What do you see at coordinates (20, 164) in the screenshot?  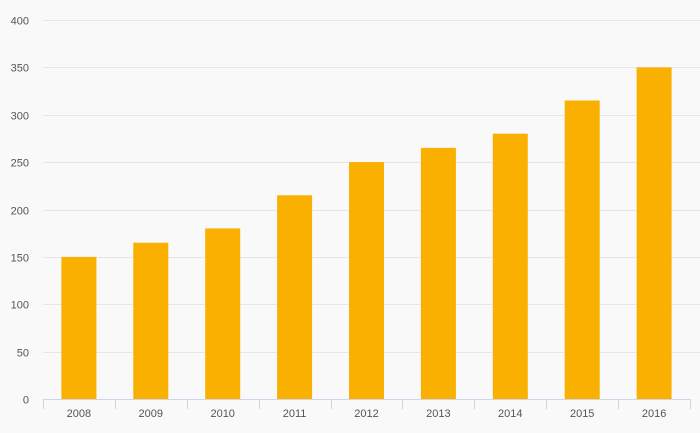 I see `y-tick-label: 250` at bounding box center [20, 164].